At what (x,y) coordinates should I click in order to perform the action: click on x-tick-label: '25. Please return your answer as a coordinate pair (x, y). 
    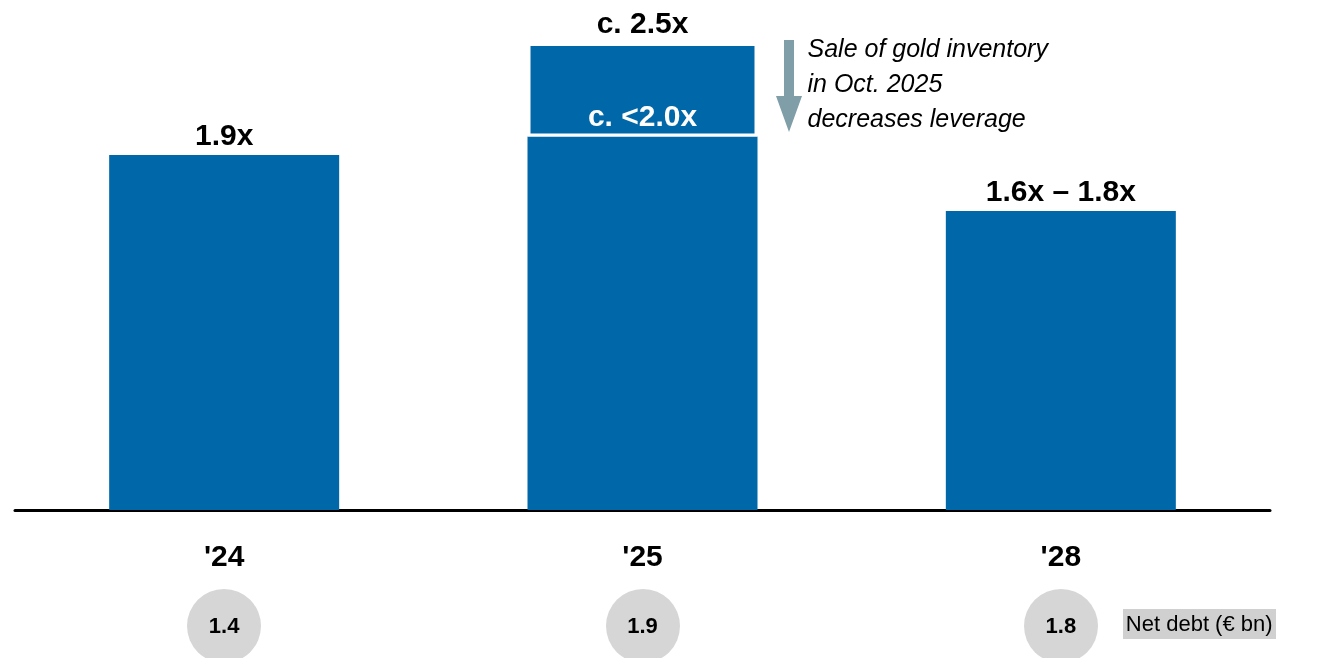
    Looking at the image, I should click on (642, 555).